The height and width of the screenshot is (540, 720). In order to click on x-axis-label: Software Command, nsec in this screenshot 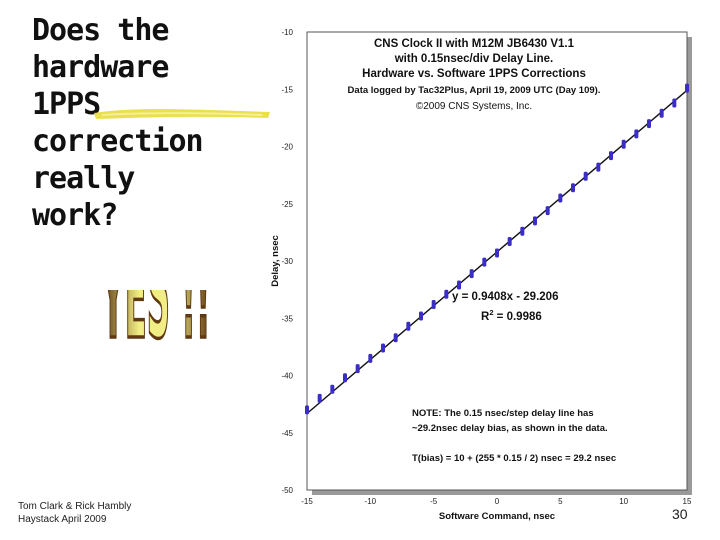, I will do `click(497, 516)`.